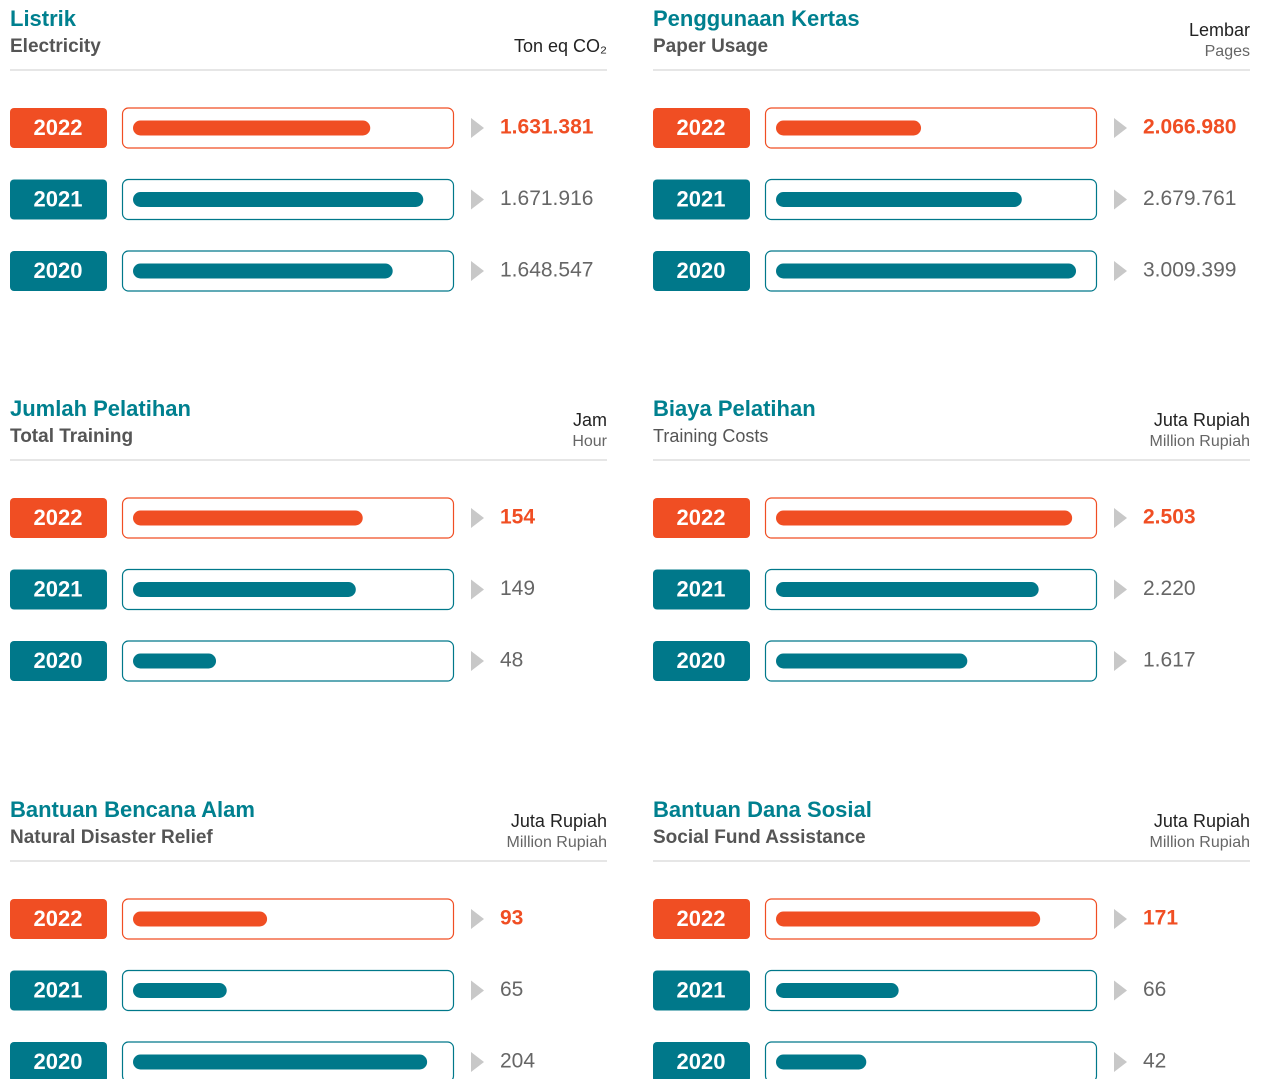  What do you see at coordinates (546, 198) in the screenshot?
I see `value-label: 1.671.916` at bounding box center [546, 198].